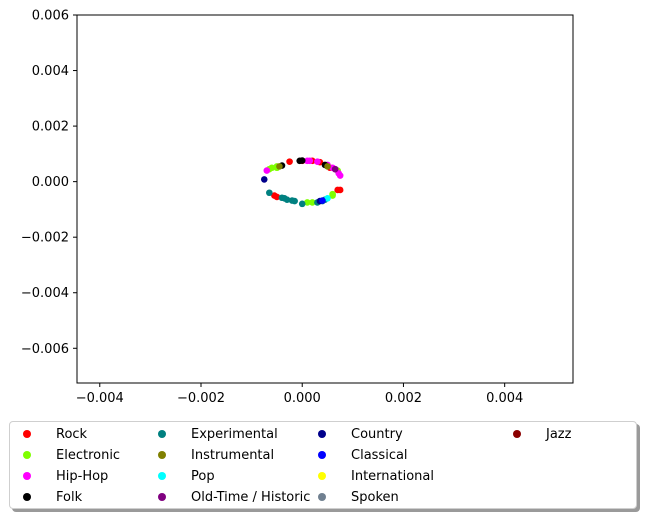 The image size is (649, 519). Describe the element at coordinates (50, 71) in the screenshot. I see `y-tick-label: 0.004` at that location.